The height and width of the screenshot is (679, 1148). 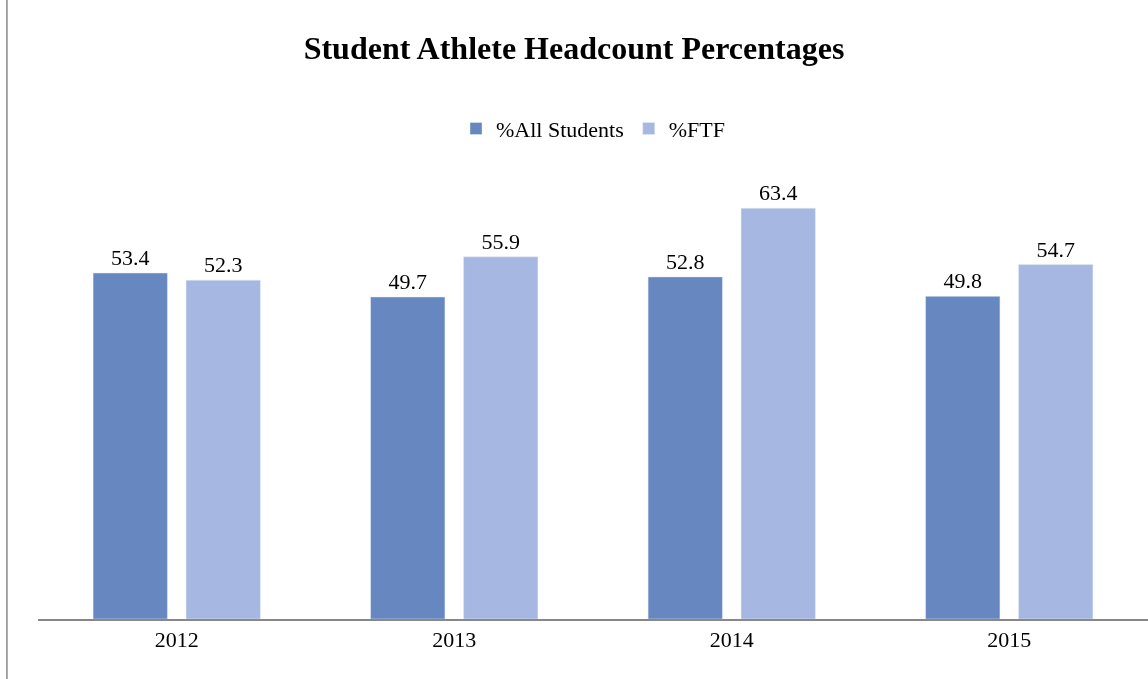 I want to click on data-label: 52.8, so click(x=685, y=261).